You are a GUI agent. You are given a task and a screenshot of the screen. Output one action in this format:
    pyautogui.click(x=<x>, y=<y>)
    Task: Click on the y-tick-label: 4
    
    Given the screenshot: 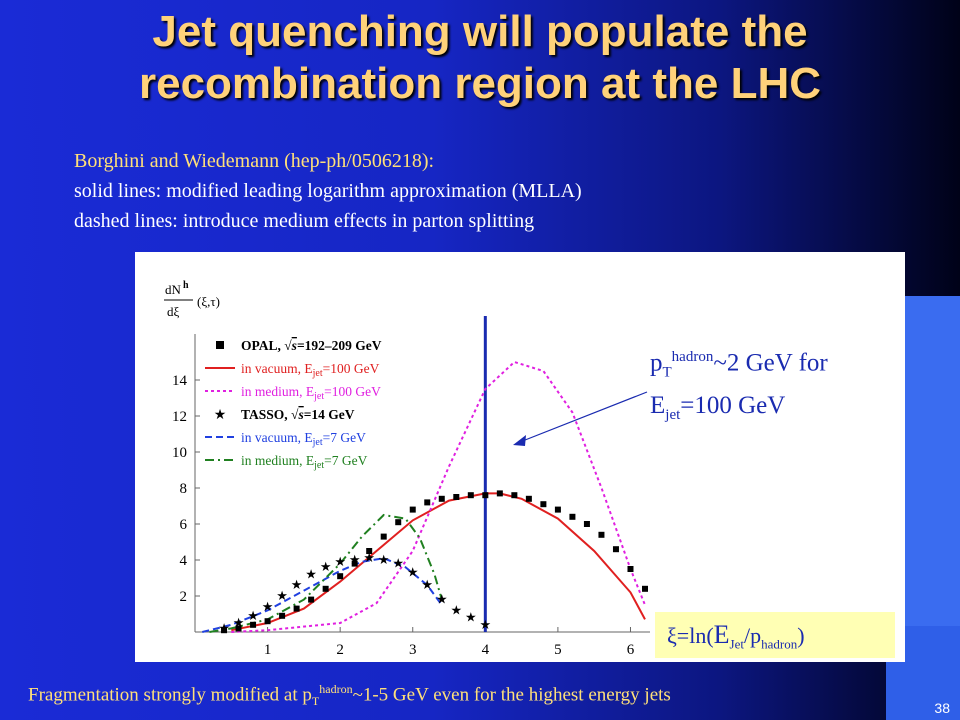 What is the action you would take?
    pyautogui.click(x=184, y=561)
    